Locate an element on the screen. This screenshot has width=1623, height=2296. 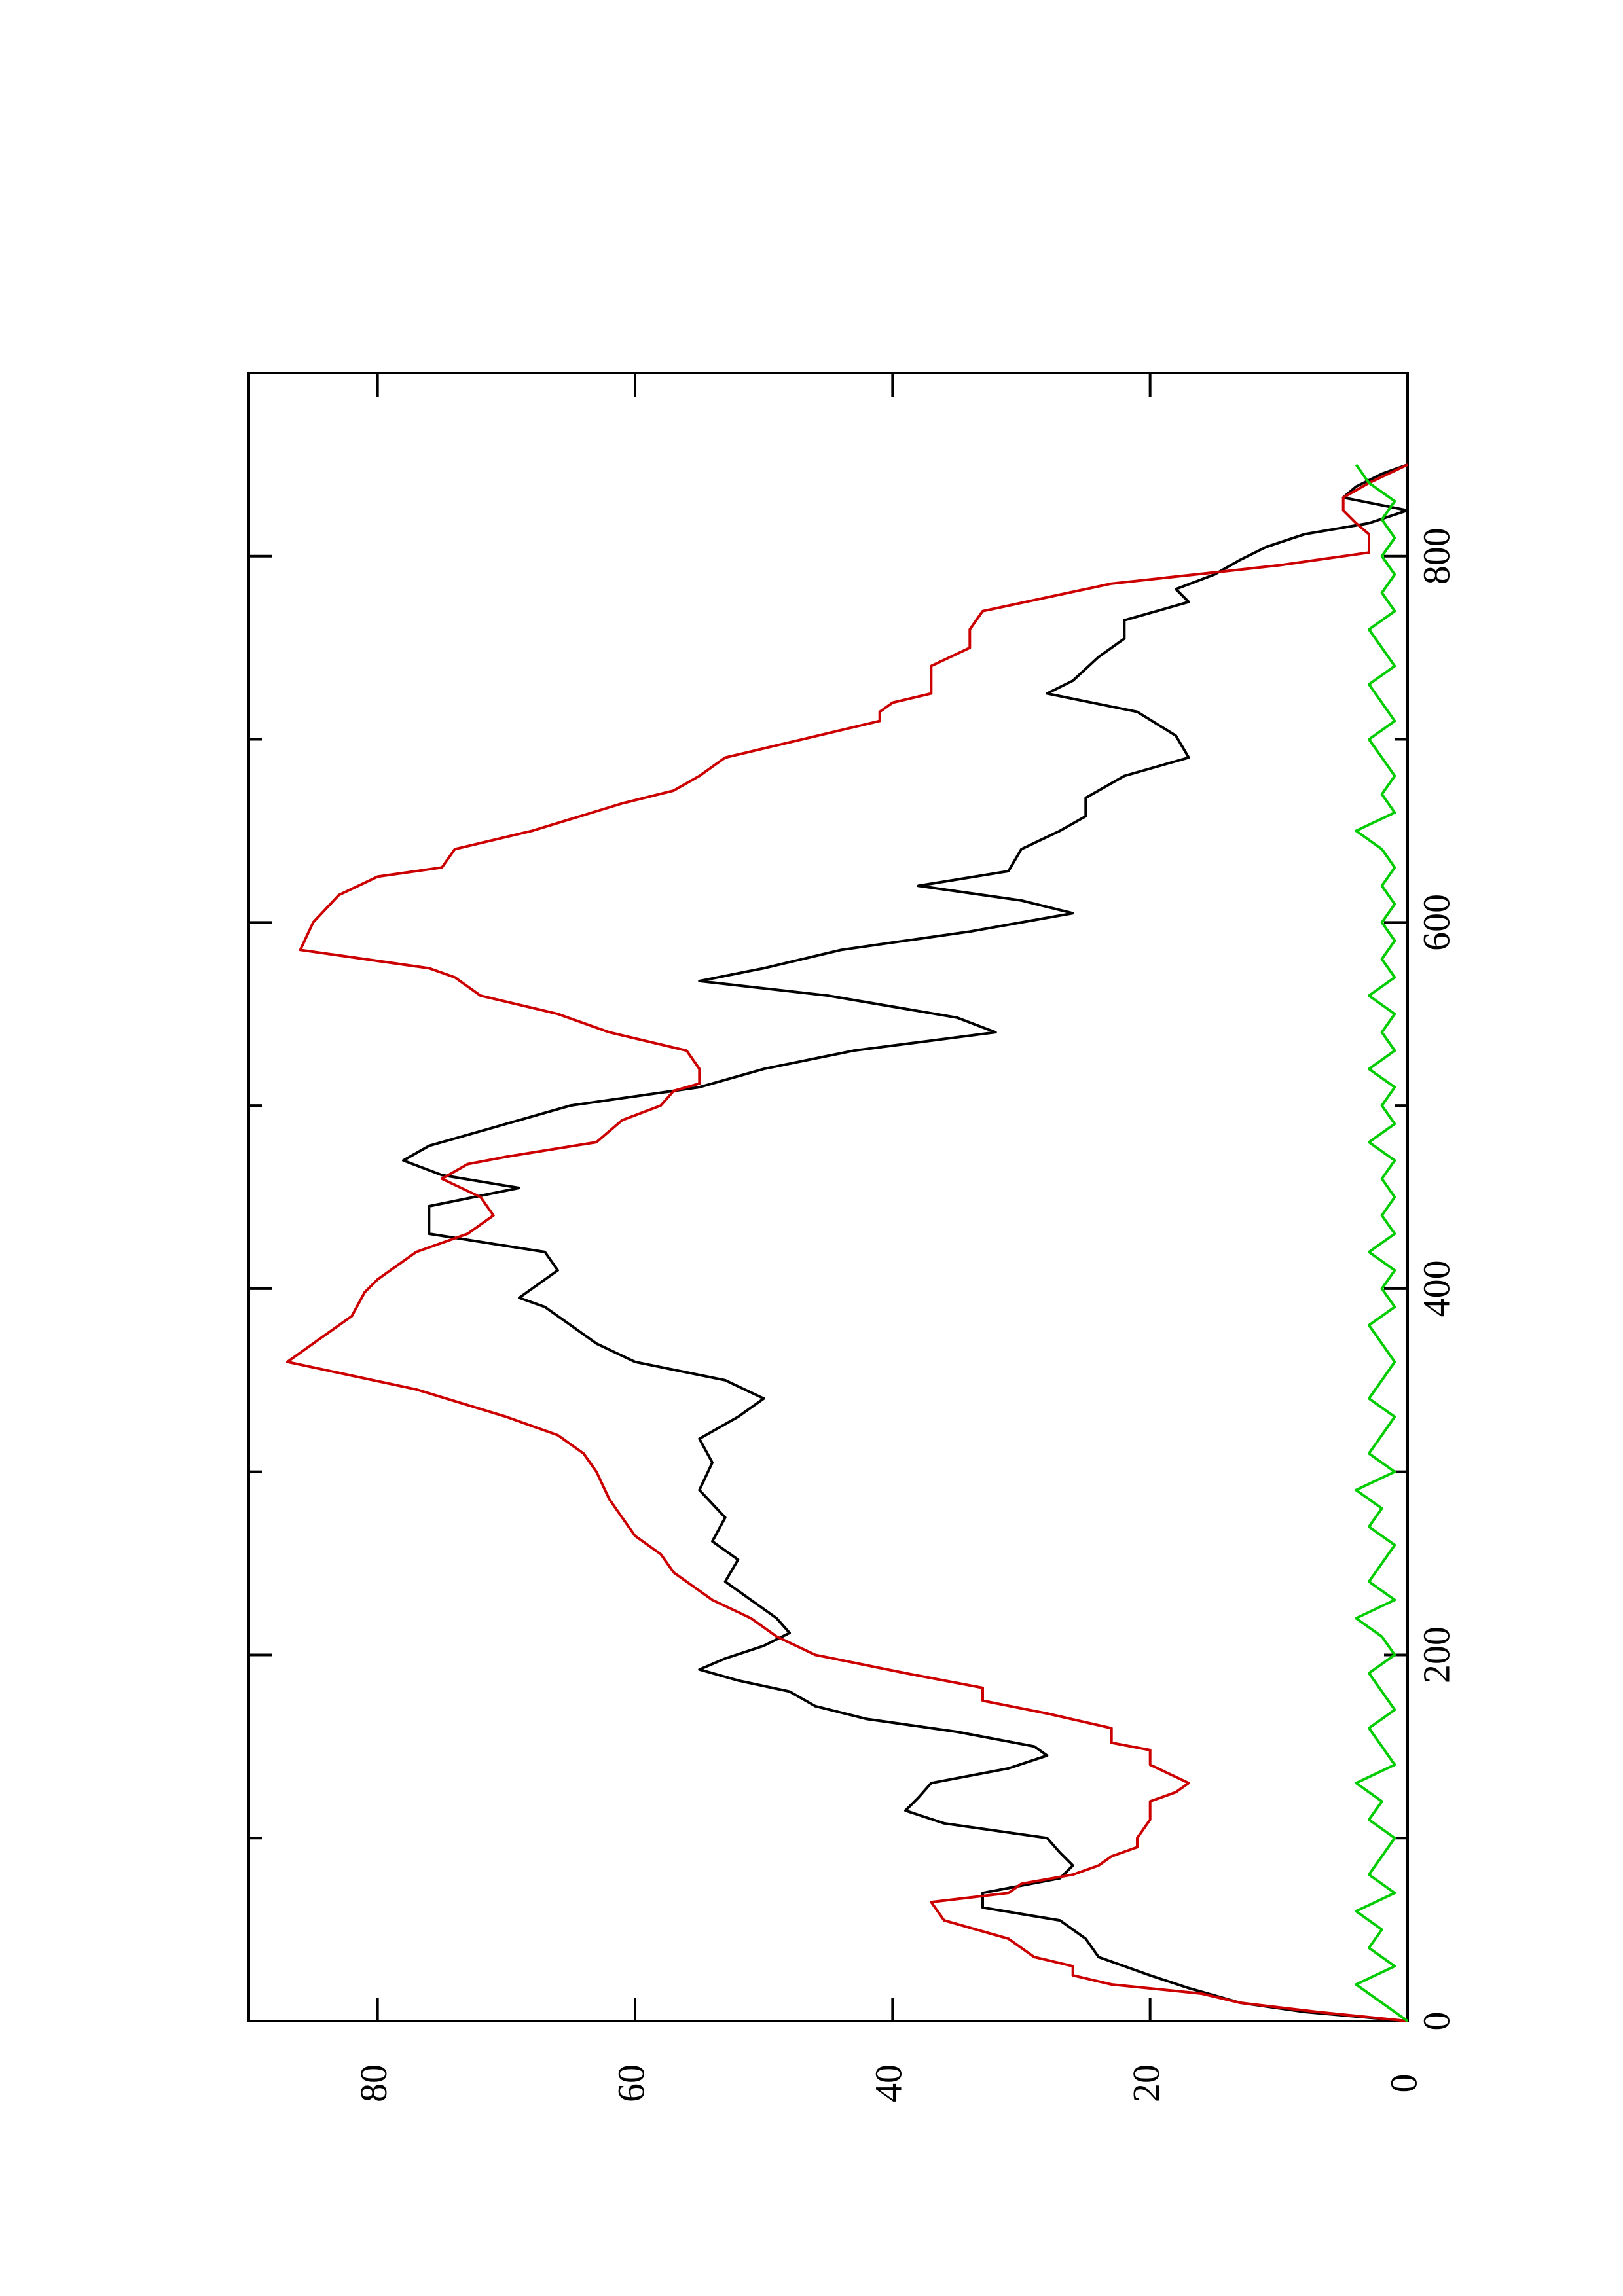
y-tick-label: 0 is located at coordinates (1403, 2083).